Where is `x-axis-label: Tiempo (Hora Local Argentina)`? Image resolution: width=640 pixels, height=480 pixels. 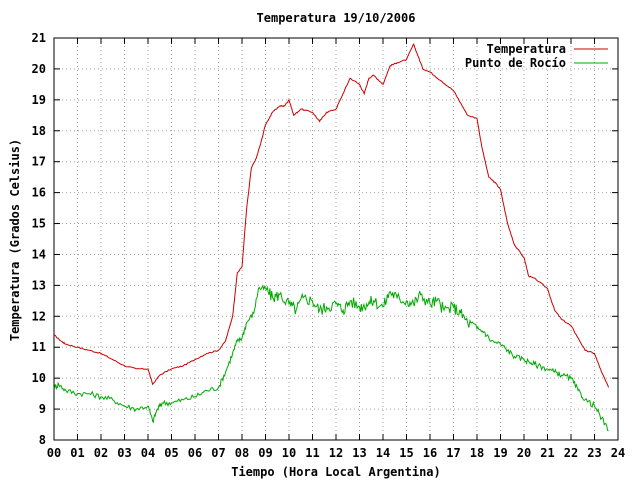
x-axis-label: Tiempo (Hora Local Argentina) is located at coordinates (336, 472).